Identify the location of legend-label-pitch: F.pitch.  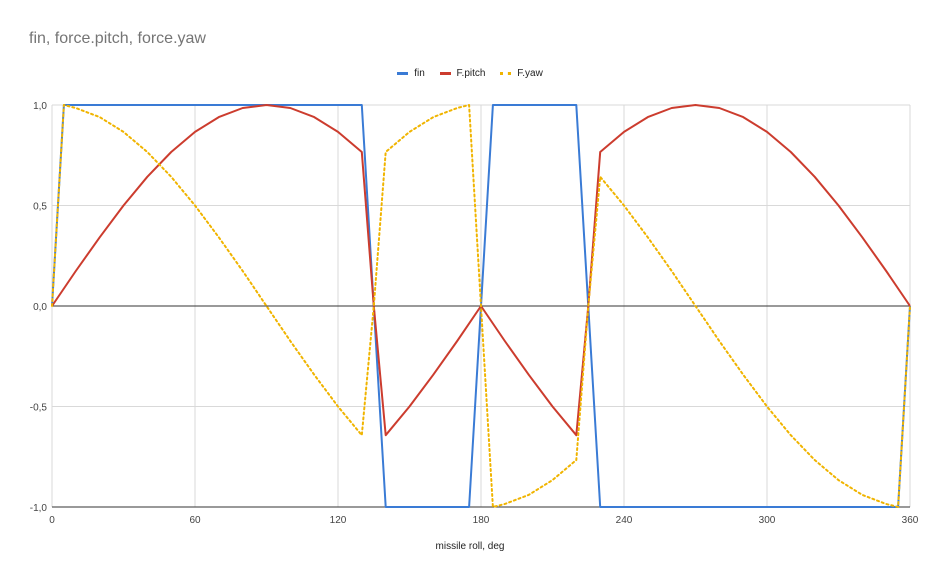
(471, 73).